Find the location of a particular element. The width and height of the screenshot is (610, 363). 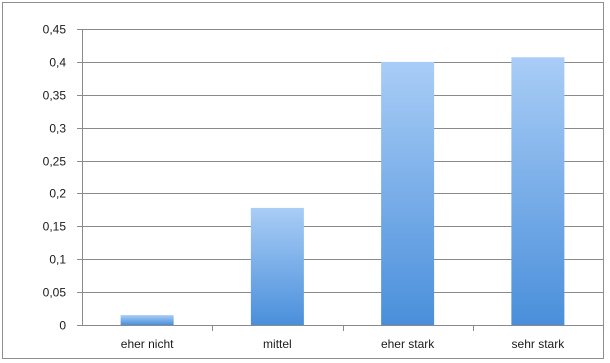

x-category-label: sehr stark is located at coordinates (539, 344).